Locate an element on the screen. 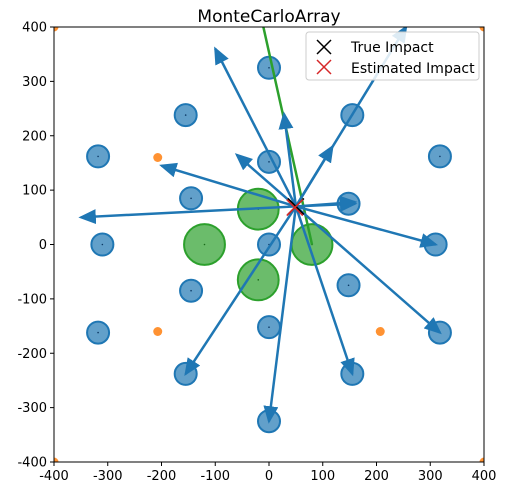 This screenshot has height=490, width=507. x-tick-label: 200 is located at coordinates (376, 476).